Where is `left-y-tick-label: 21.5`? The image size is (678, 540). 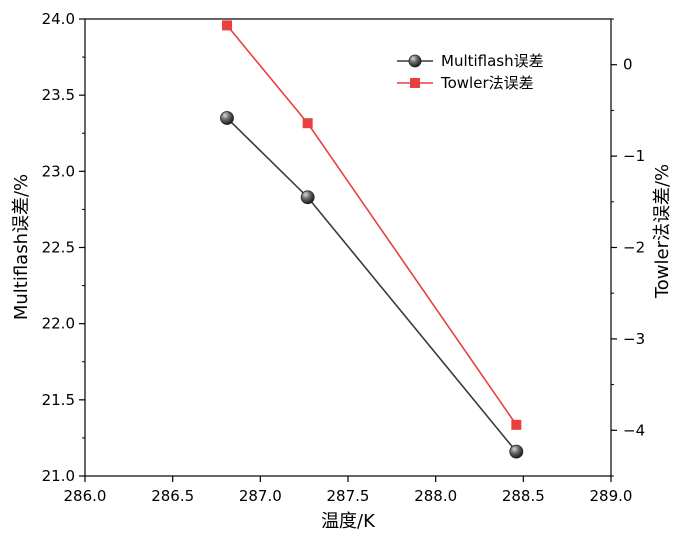 left-y-tick-label: 21.5 is located at coordinates (58, 400).